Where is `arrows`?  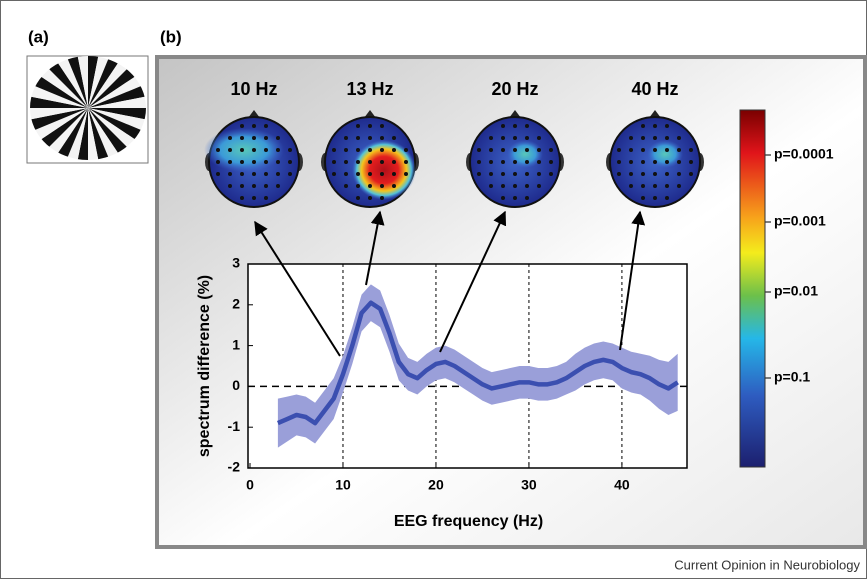
arrows is located at coordinates (450, 283).